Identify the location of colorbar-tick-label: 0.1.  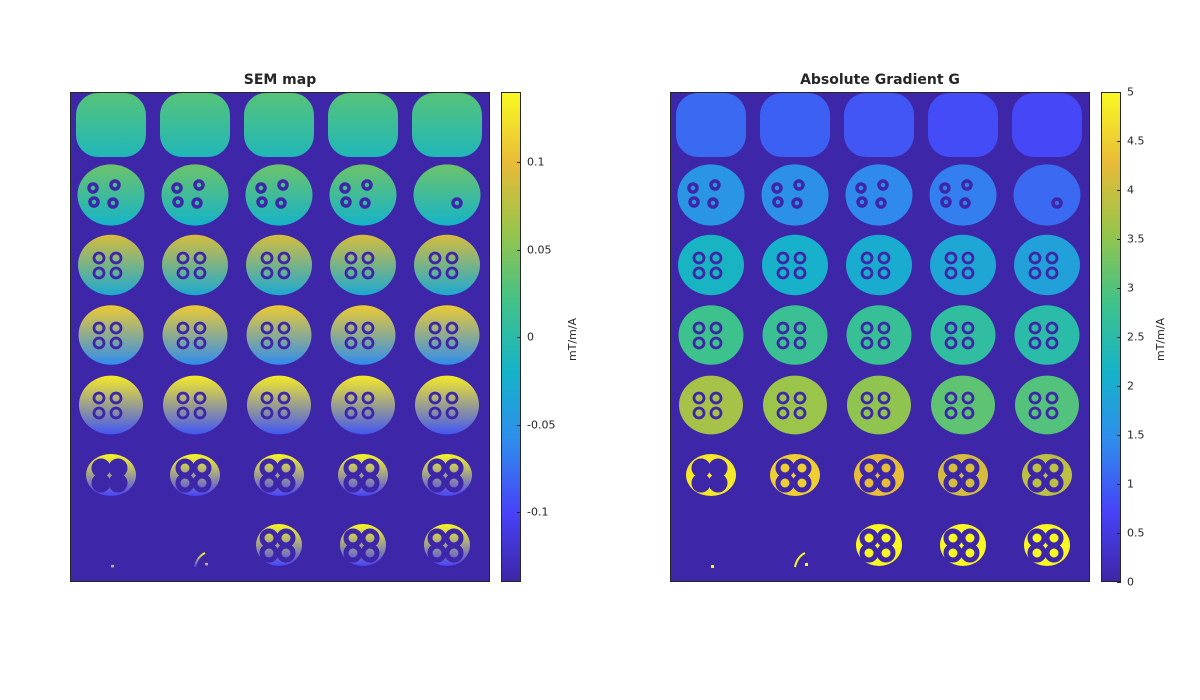
(536, 162).